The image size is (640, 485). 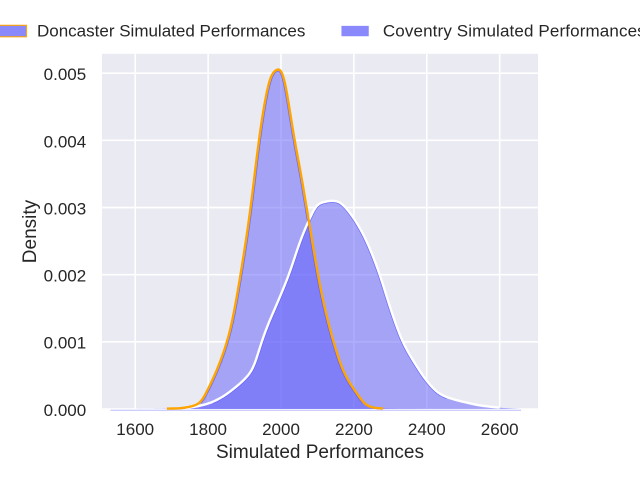 What do you see at coordinates (500, 429) in the screenshot?
I see `svg-text: 2600` at bounding box center [500, 429].